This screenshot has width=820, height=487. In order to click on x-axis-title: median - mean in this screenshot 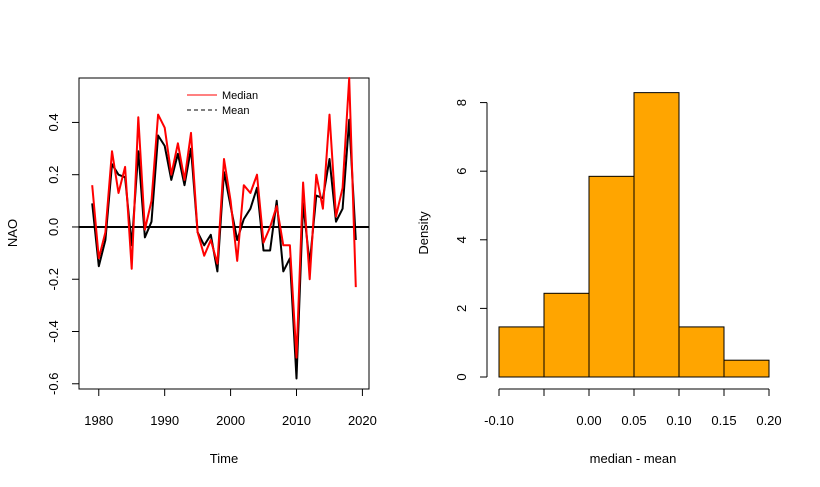, I will do `click(633, 458)`.